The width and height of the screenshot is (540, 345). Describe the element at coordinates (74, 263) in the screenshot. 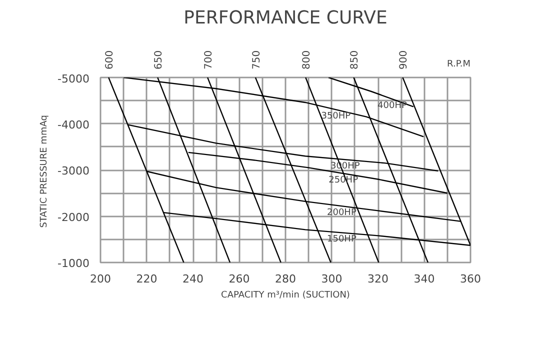

I see `y-tick-label: -1000` at that location.